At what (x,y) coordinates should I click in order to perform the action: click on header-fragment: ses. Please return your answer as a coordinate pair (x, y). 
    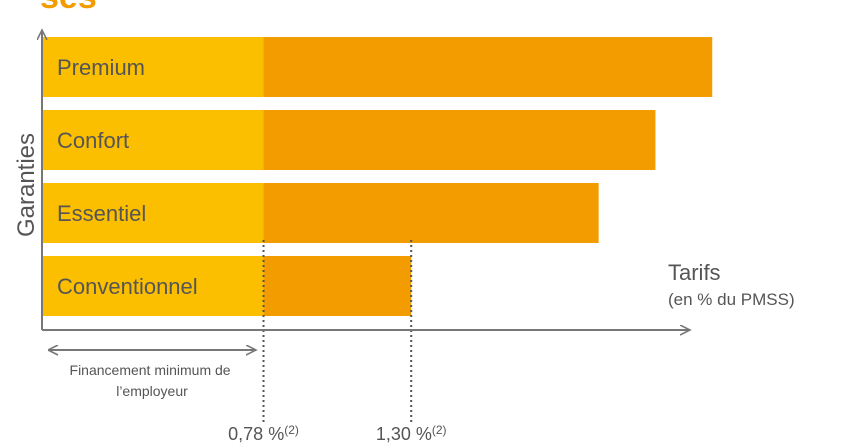
    Looking at the image, I should click on (68, 8).